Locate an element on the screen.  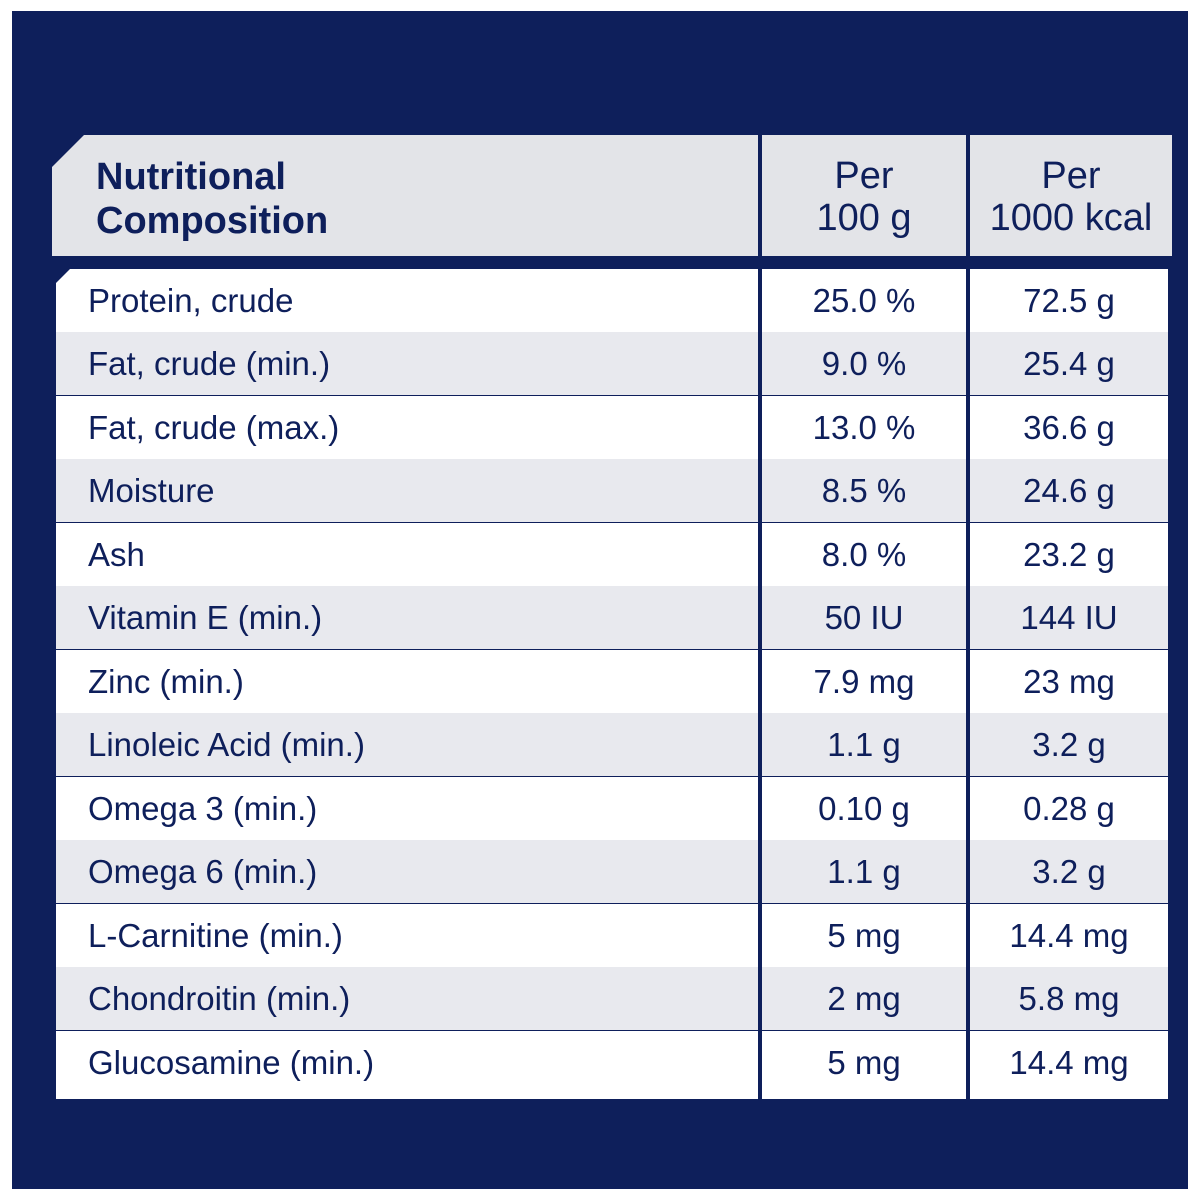
table-row: Fat, crude (min.) 9.0 % 25.4 g is located at coordinates (612, 363).